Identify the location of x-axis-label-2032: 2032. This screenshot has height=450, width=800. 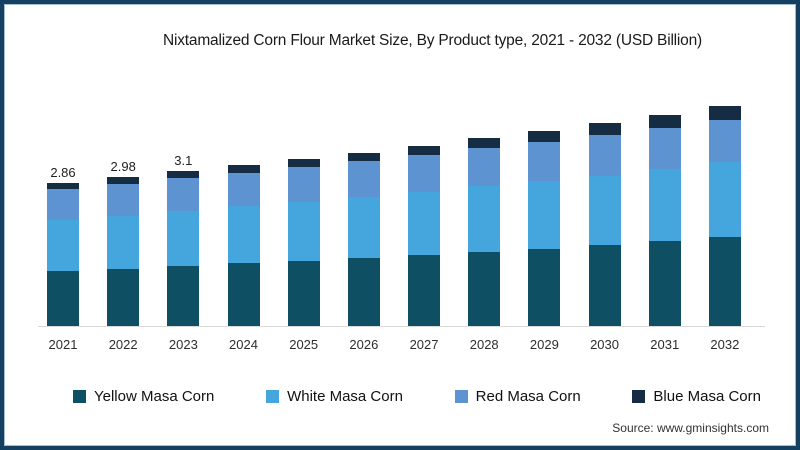
(725, 344).